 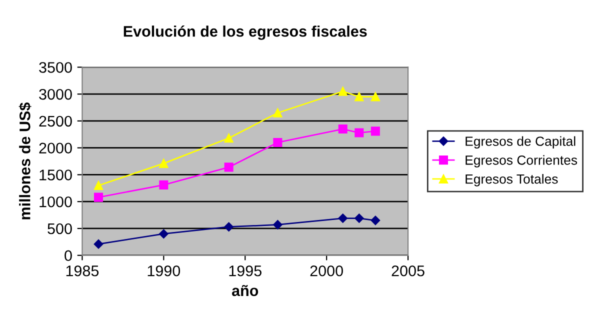 What do you see at coordinates (522, 161) in the screenshot?
I see `legend-label: Egresos Corrientes` at bounding box center [522, 161].